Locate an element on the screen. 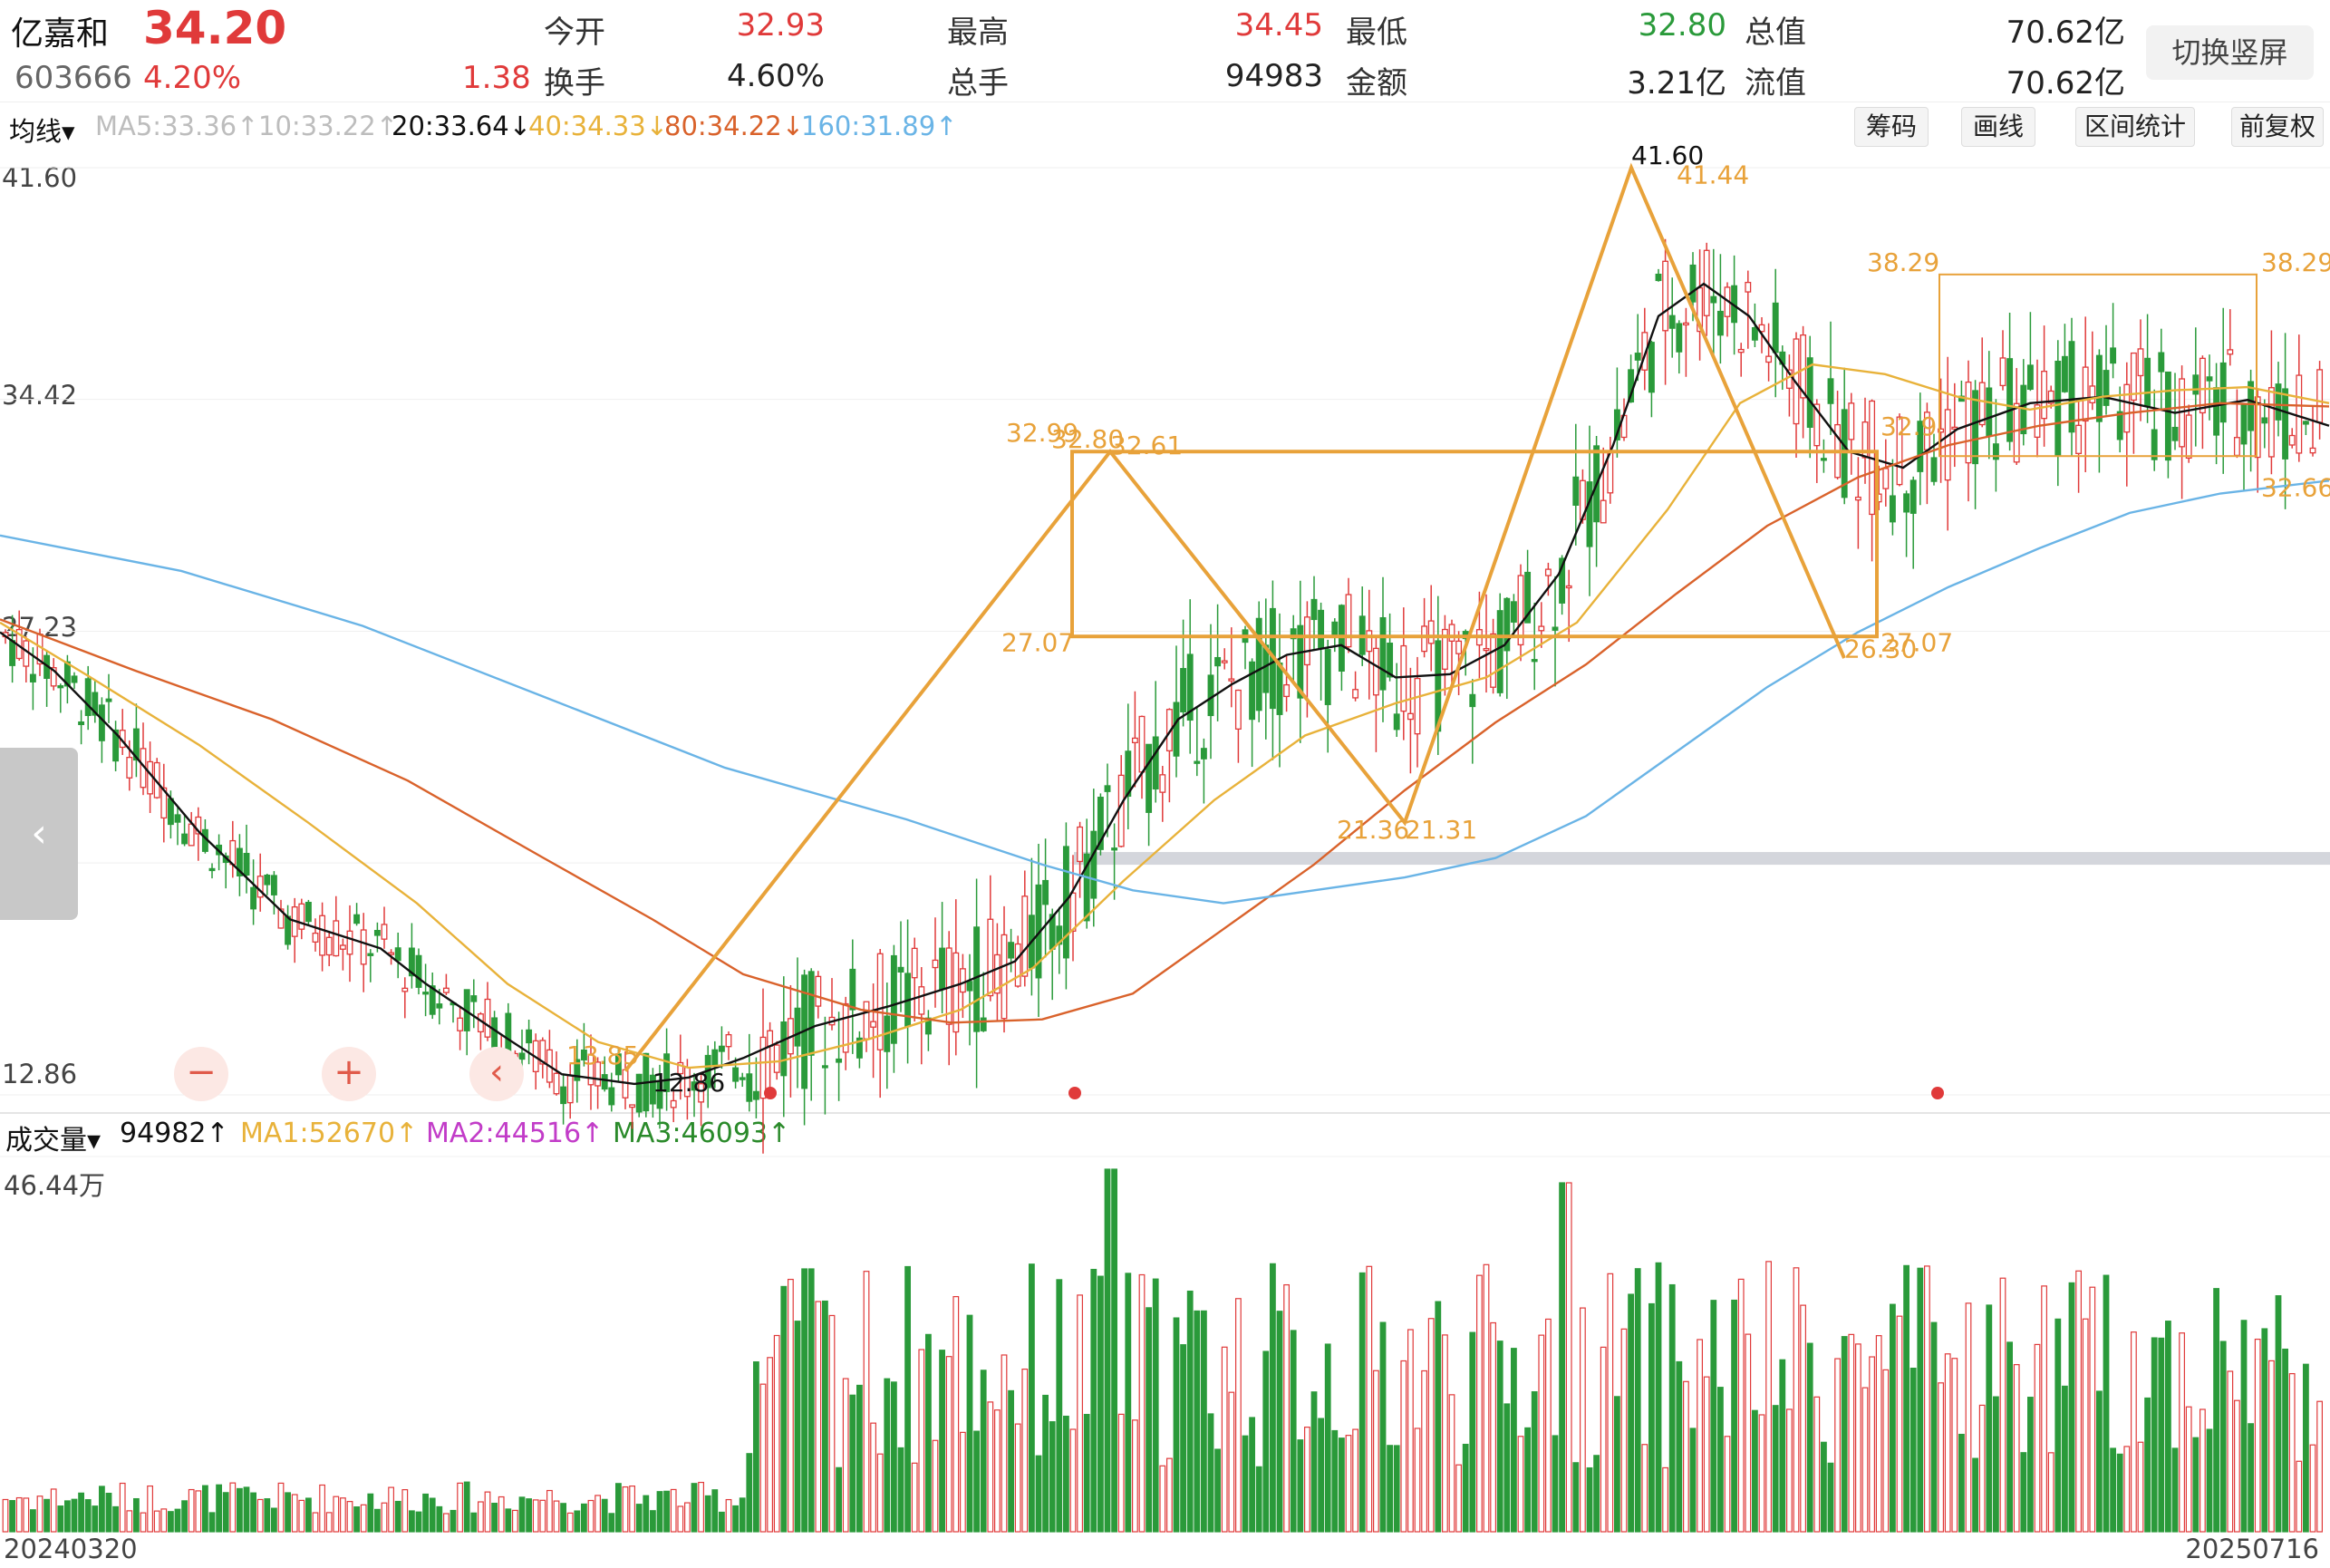  ma-value: 160:31.89↑ is located at coordinates (879, 126).